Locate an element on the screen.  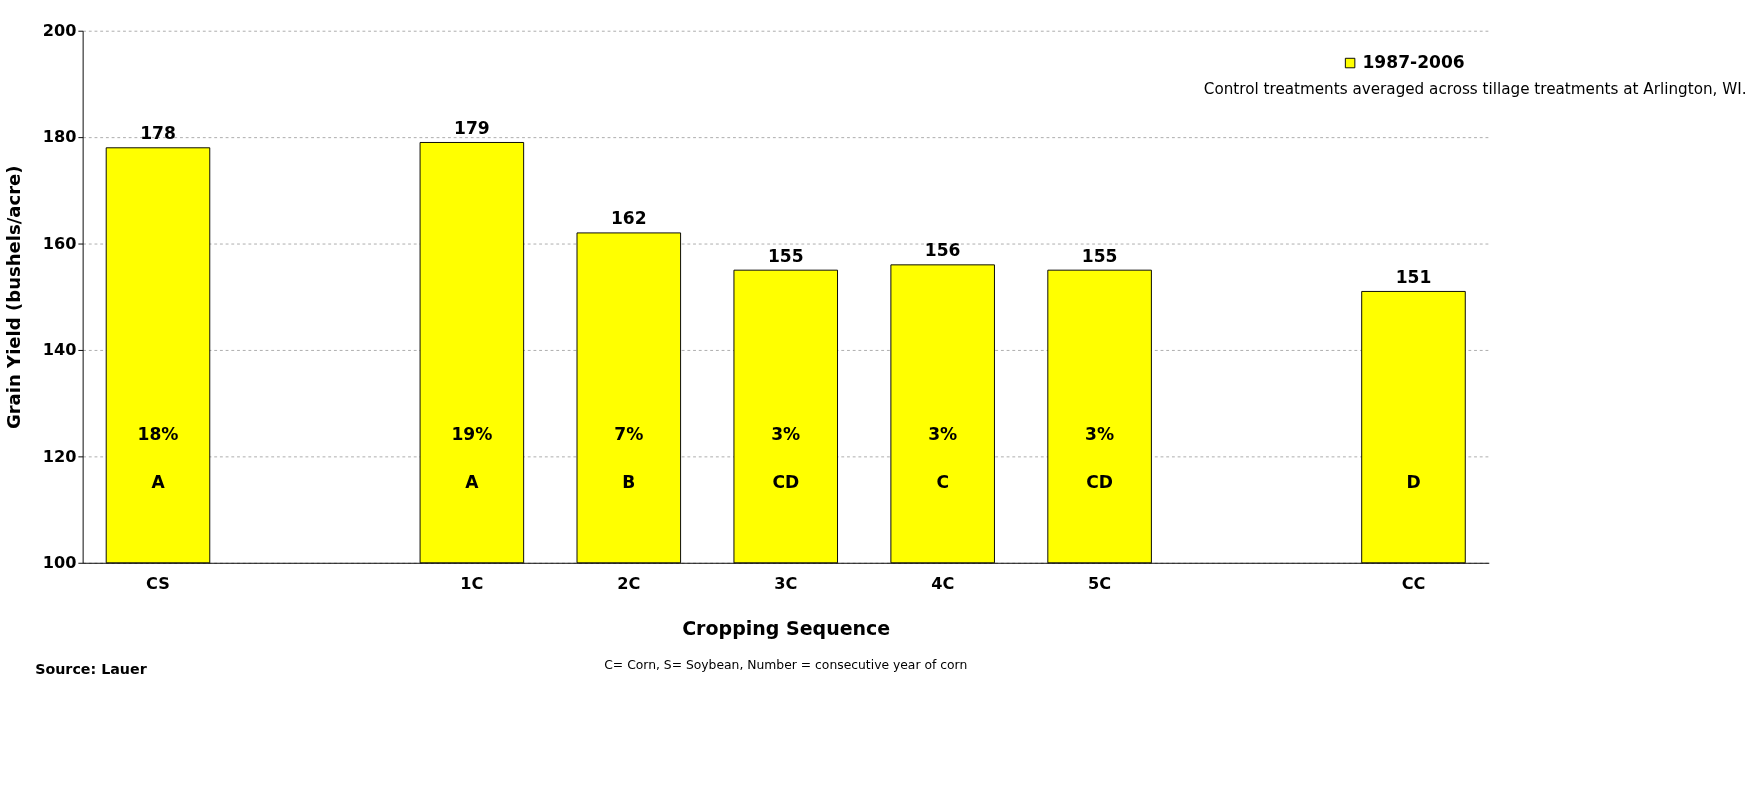
x-tick-label: CC is located at coordinates (1413, 583).